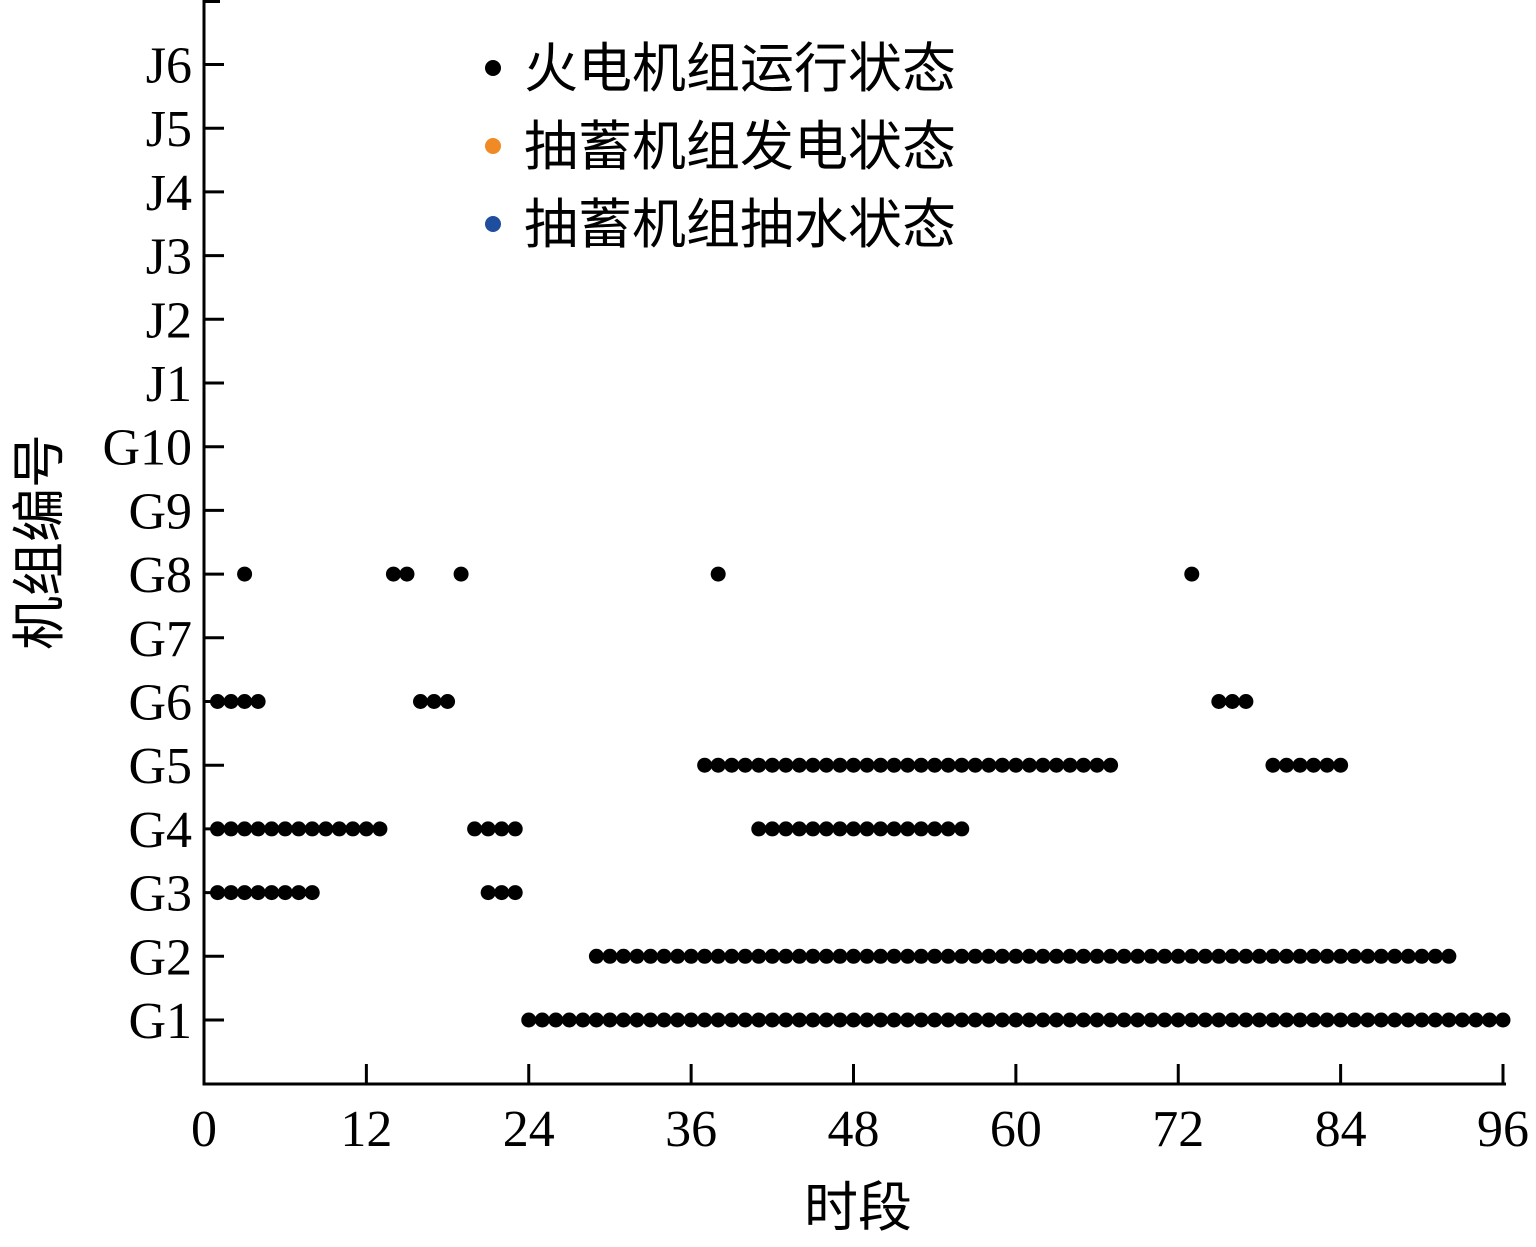  I want to click on y-tick-label: G1, so click(160, 1021).